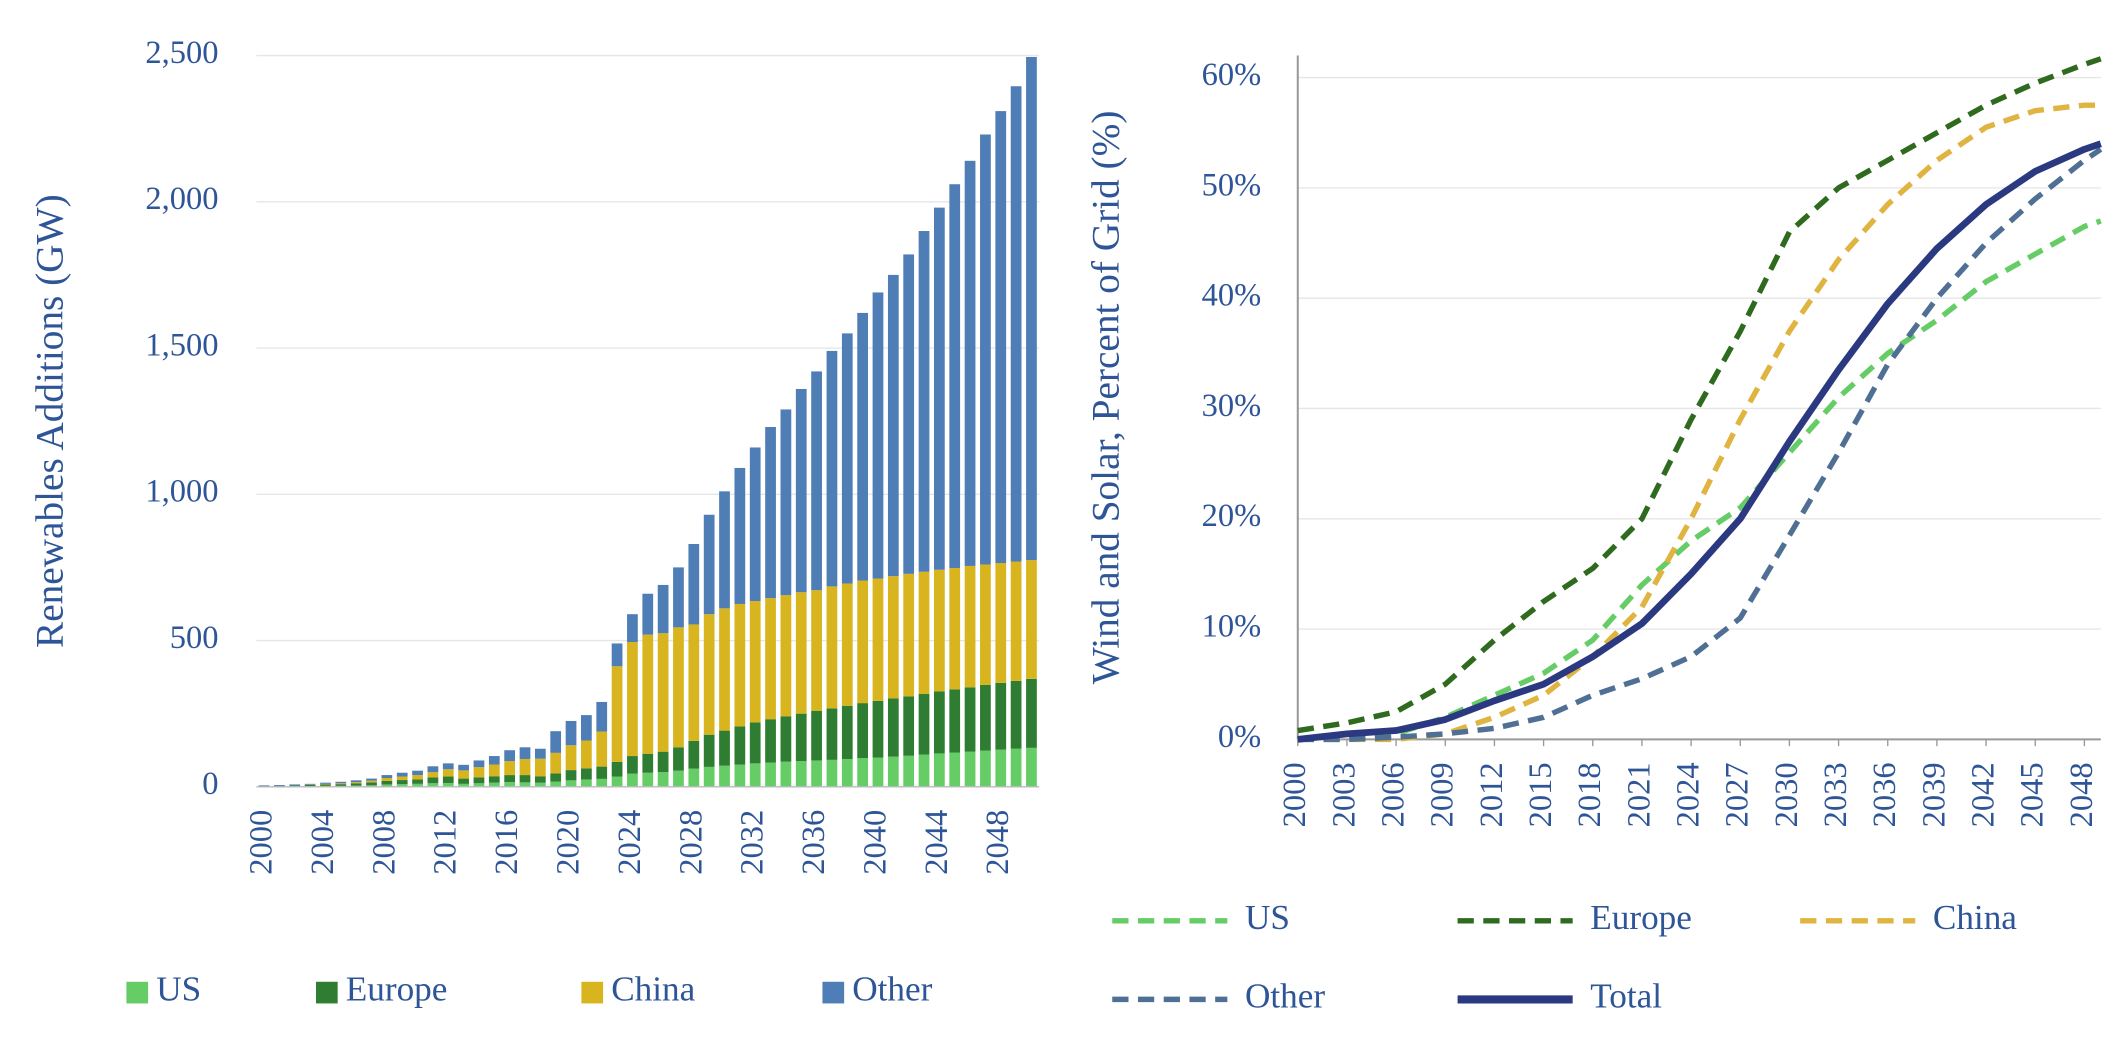 The width and height of the screenshot is (2127, 1040). What do you see at coordinates (1239, 737) in the screenshot?
I see `y-tick-label: 0%` at bounding box center [1239, 737].